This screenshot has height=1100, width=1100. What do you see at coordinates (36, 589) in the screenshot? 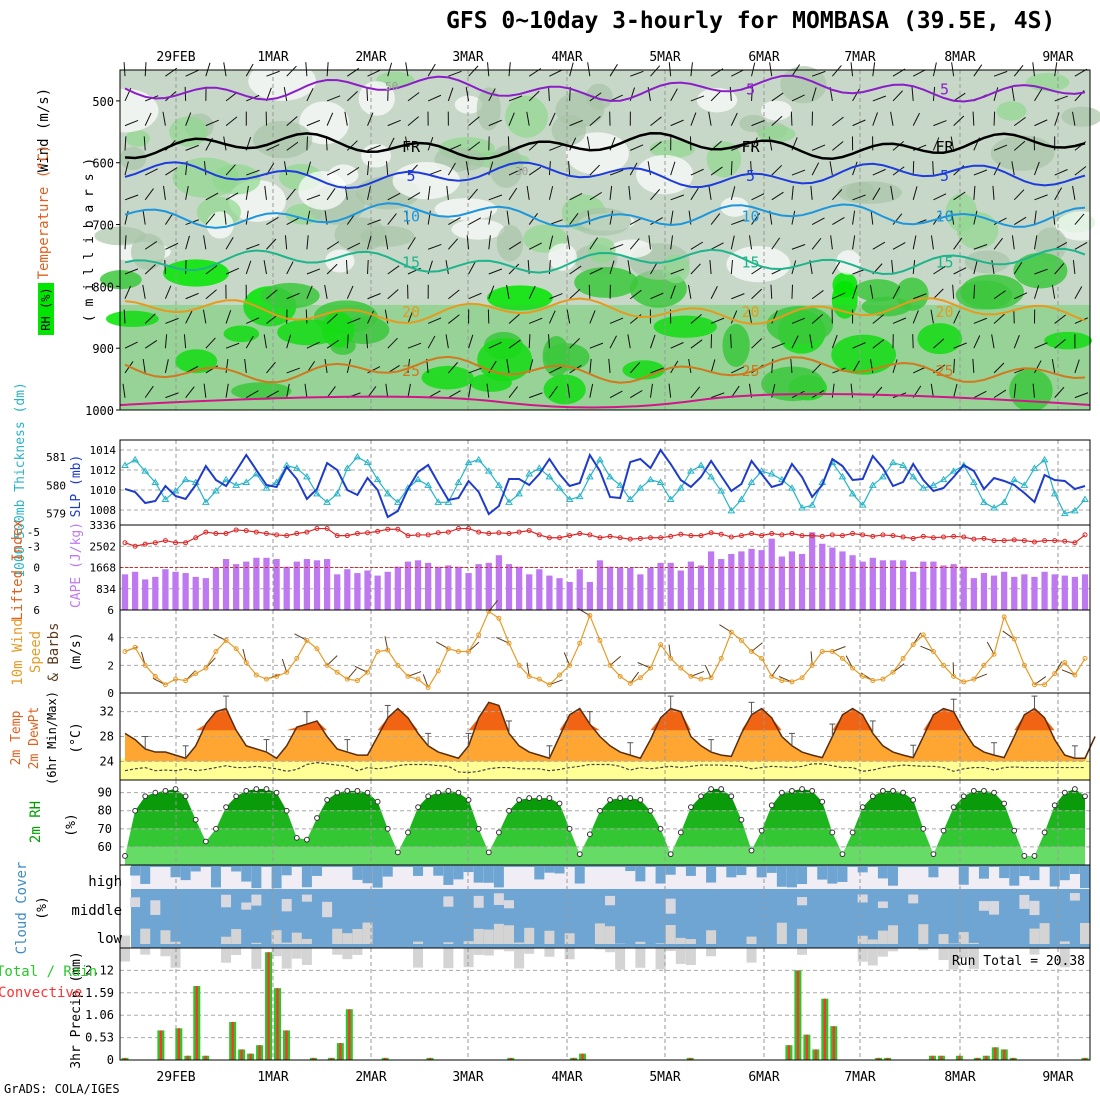
I see `lifted-index-tick-label: 3` at bounding box center [36, 589].